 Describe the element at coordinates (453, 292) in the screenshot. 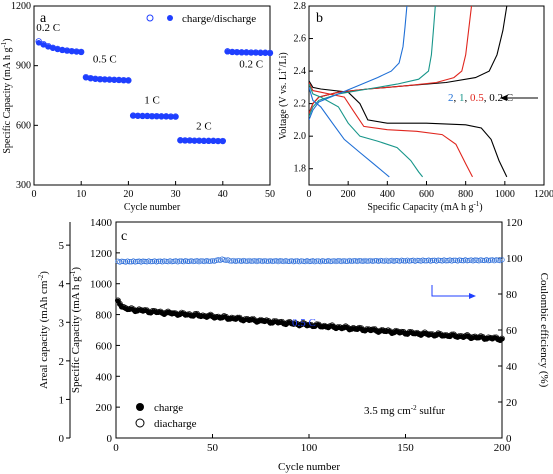

I see `panel-c-ce-arrow` at that location.